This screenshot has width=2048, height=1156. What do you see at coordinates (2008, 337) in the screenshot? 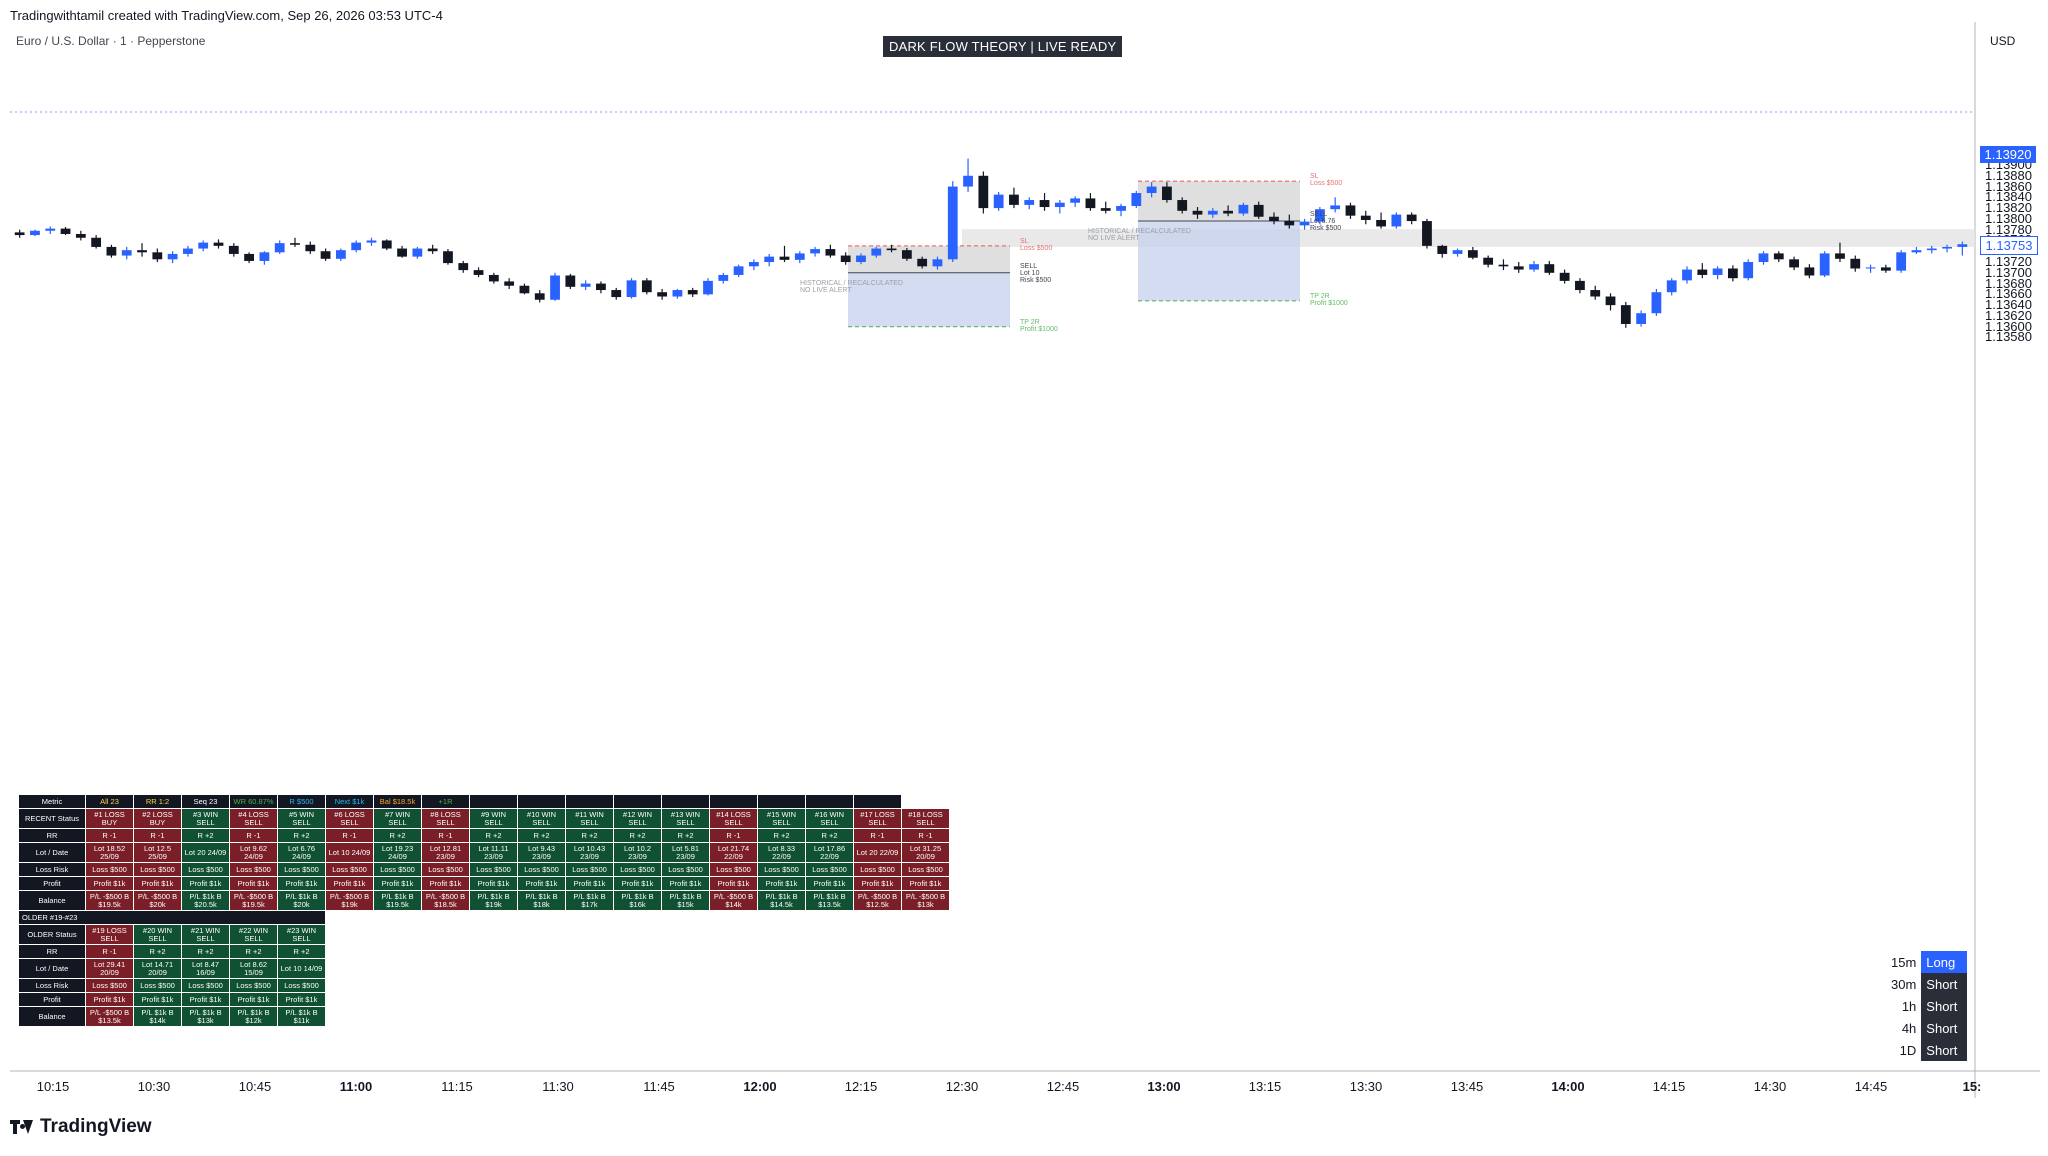
I see `price-tick: 1.13580` at bounding box center [2008, 337].